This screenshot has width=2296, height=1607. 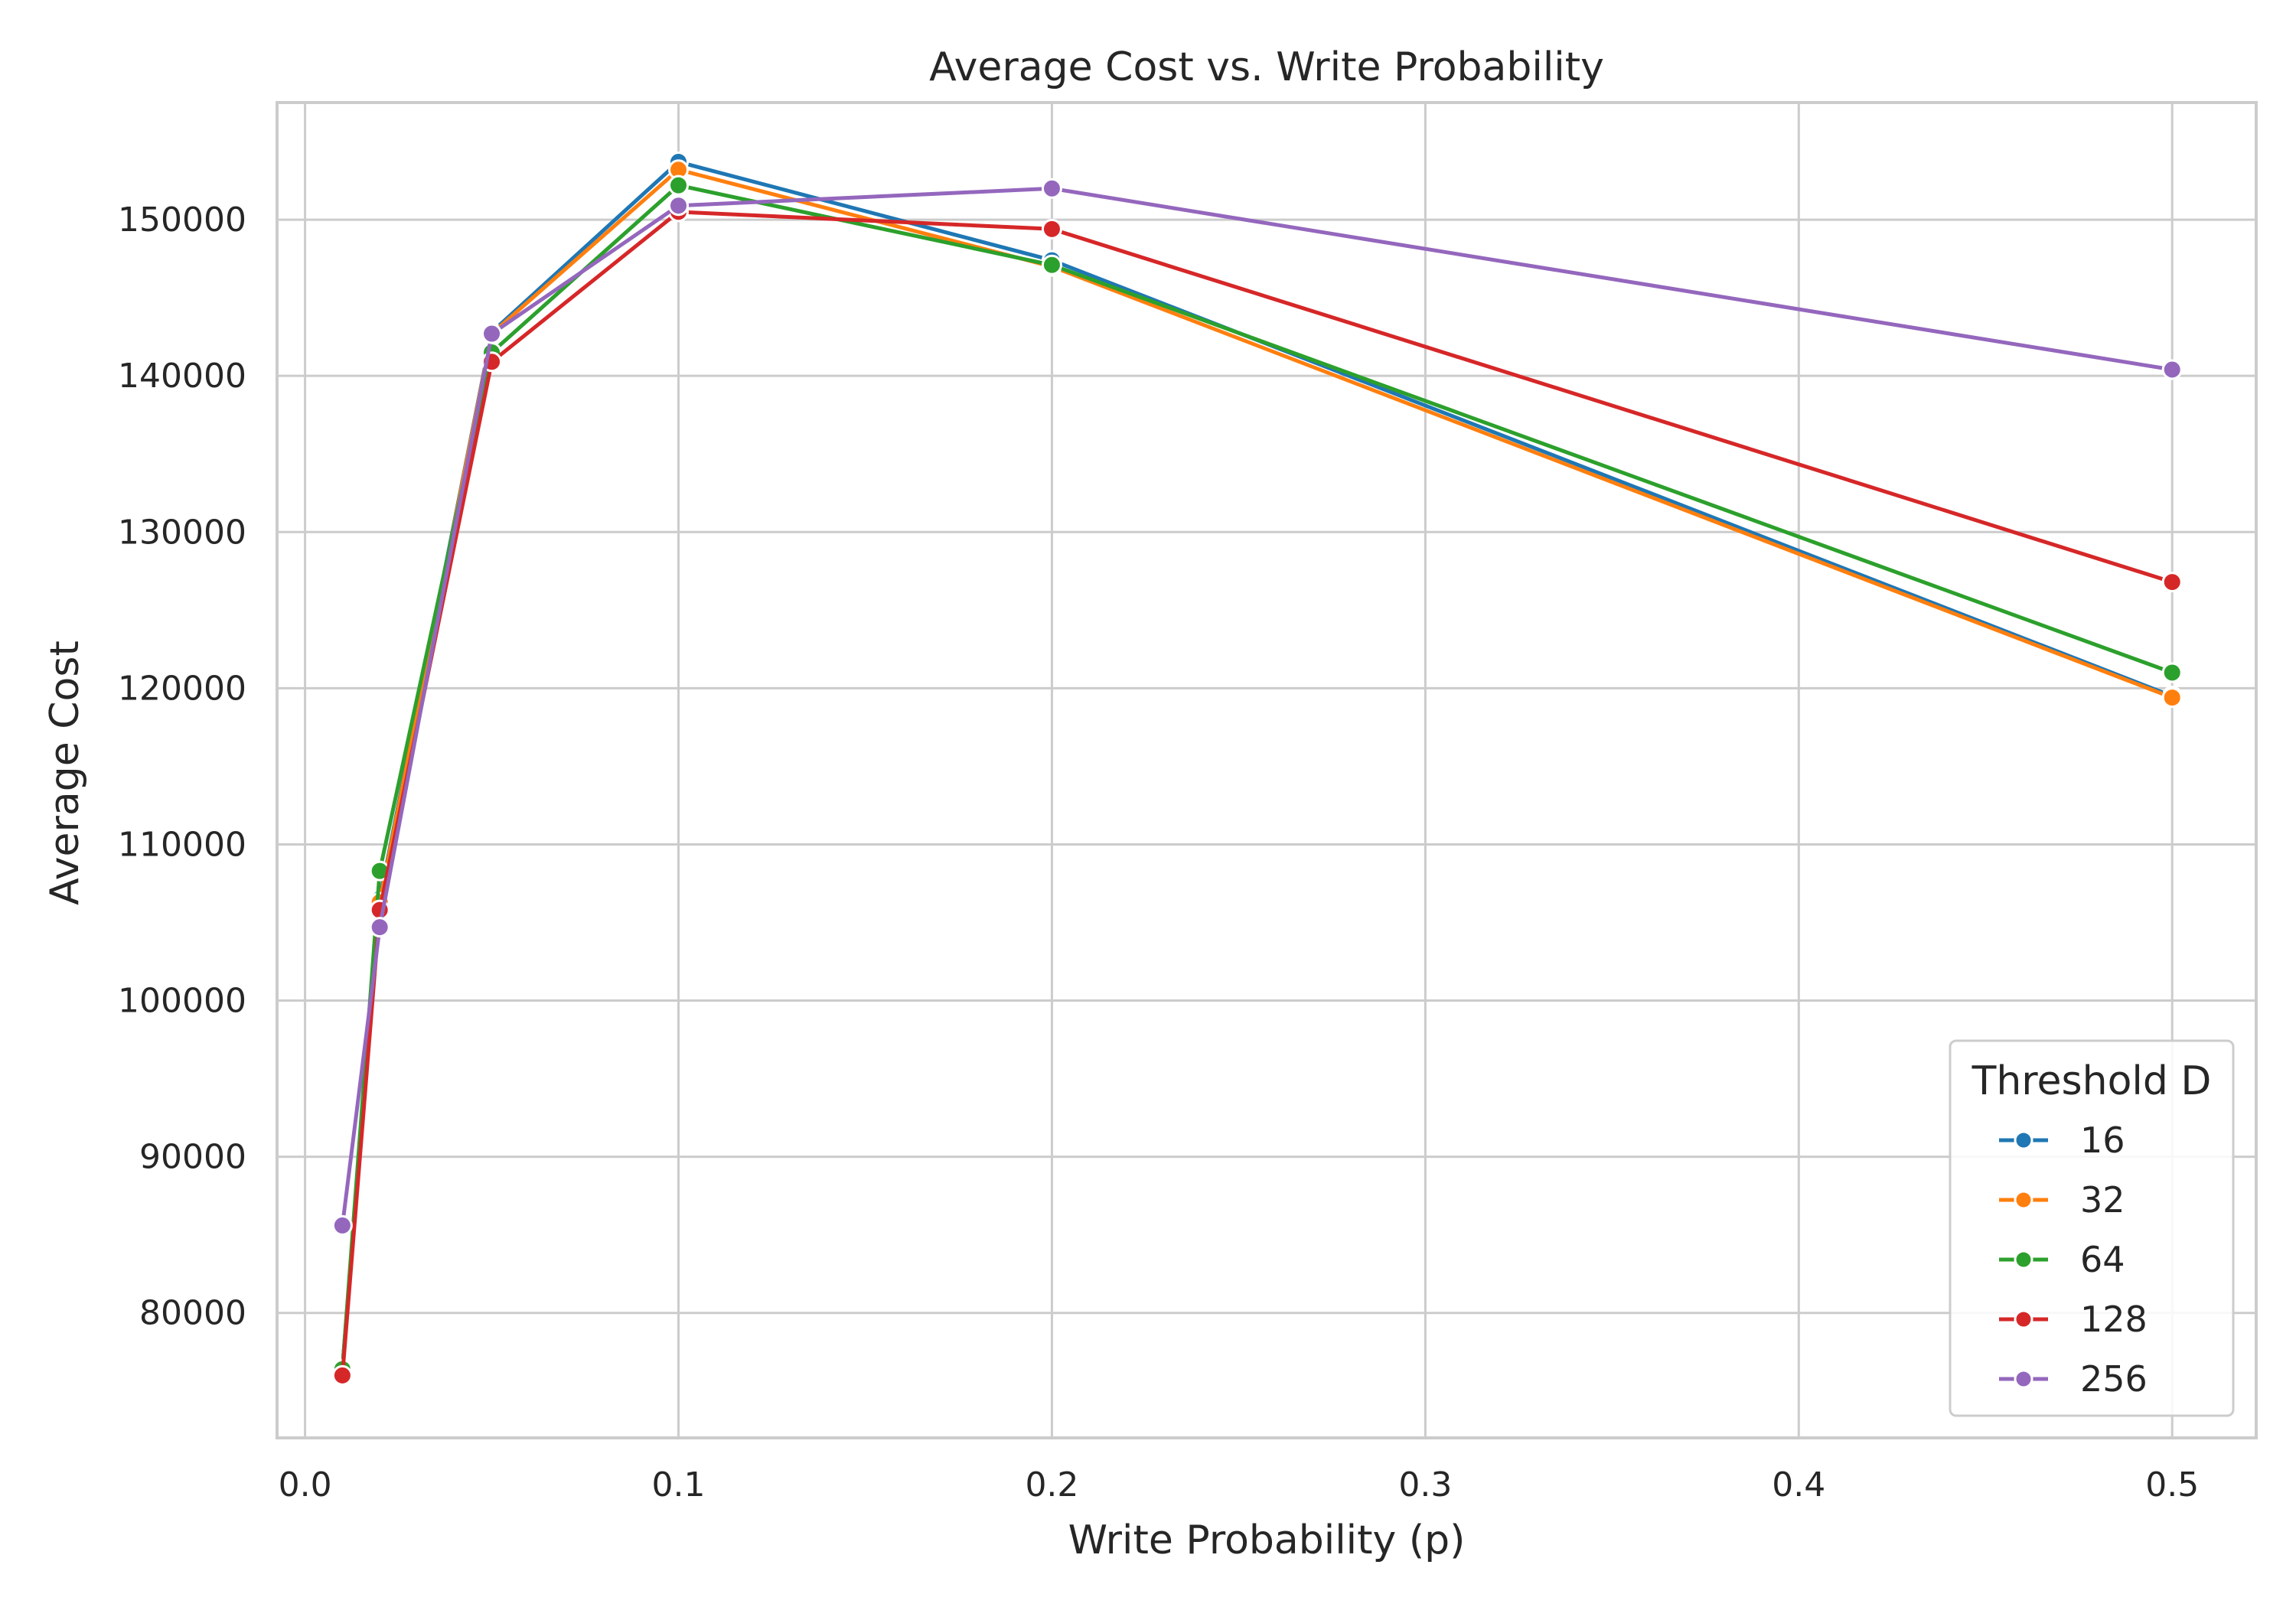 What do you see at coordinates (2102, 1259) in the screenshot?
I see `legend-label-64: 64` at bounding box center [2102, 1259].